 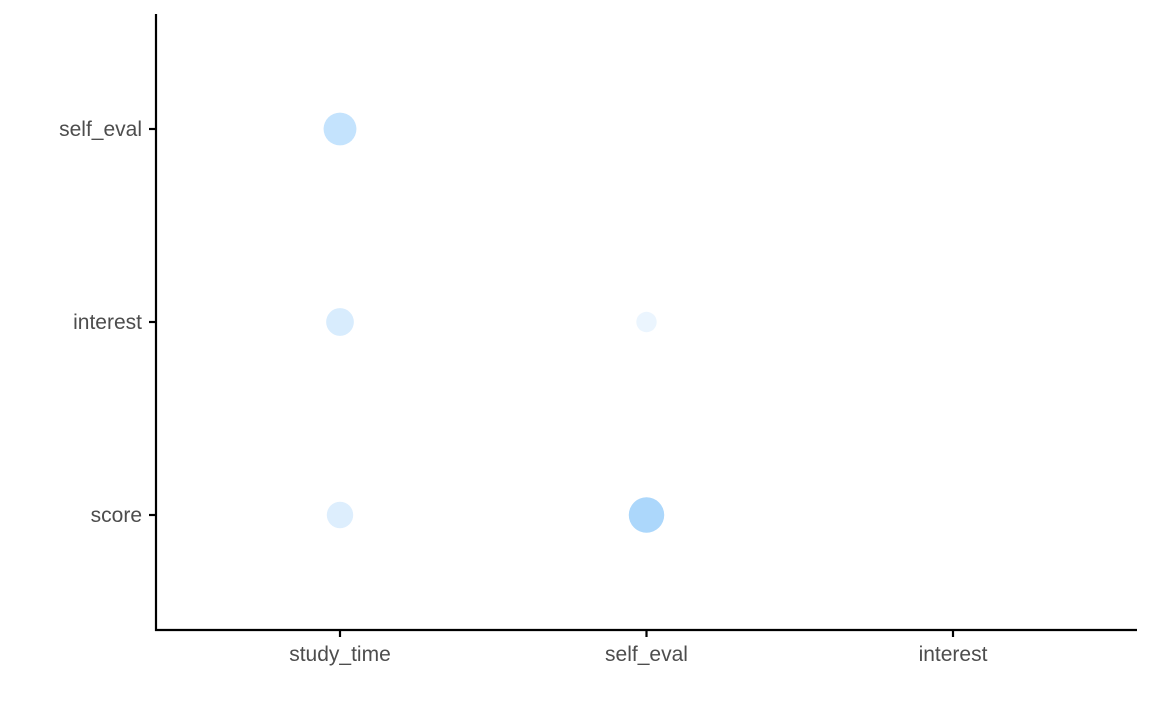 What do you see at coordinates (340, 654) in the screenshot?
I see `x-tick-label: study_time` at bounding box center [340, 654].